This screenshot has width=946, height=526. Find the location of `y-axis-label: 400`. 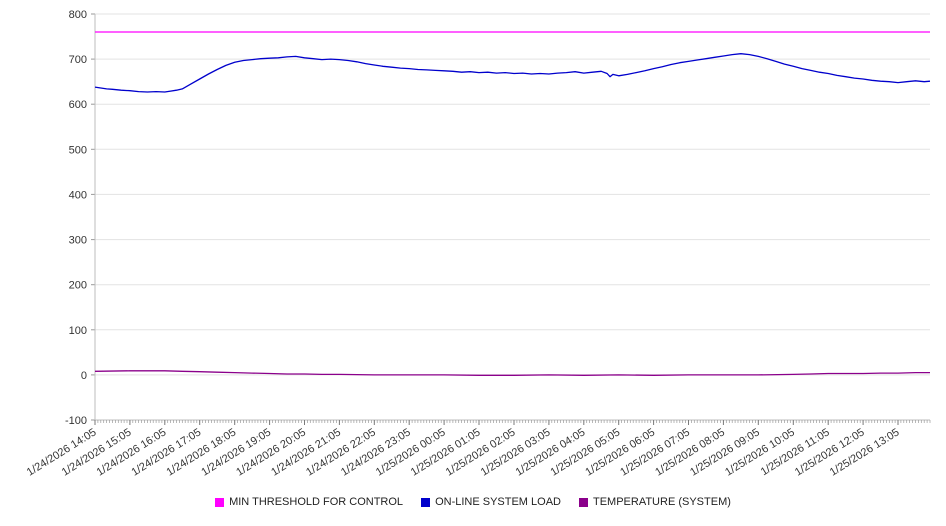

y-axis-label: 400 is located at coordinates (78, 195).